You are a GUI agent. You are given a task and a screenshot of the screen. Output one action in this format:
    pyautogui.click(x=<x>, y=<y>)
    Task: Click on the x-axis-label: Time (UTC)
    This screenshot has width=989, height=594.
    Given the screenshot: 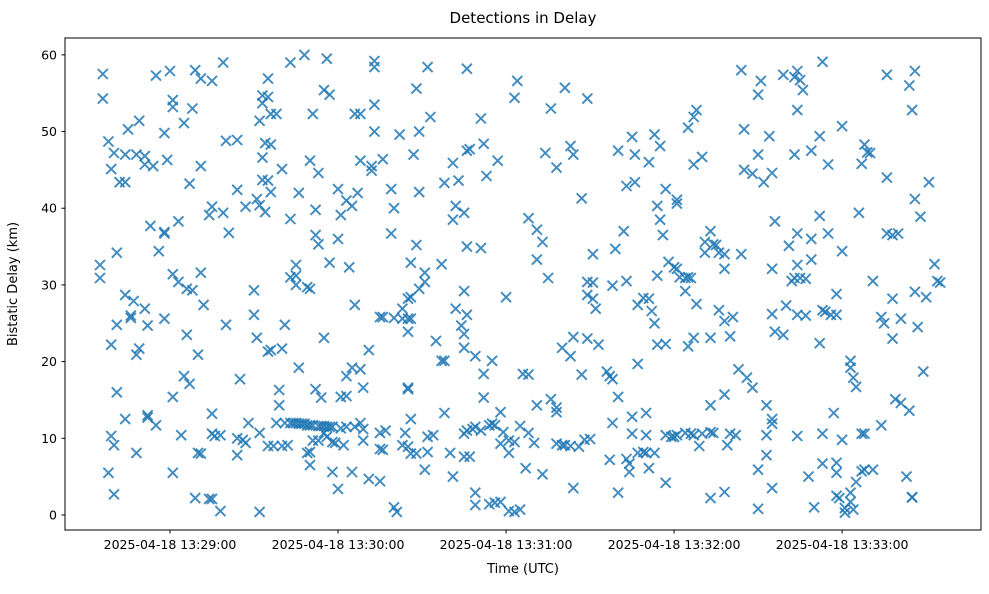 What is the action you would take?
    pyautogui.click(x=522, y=569)
    